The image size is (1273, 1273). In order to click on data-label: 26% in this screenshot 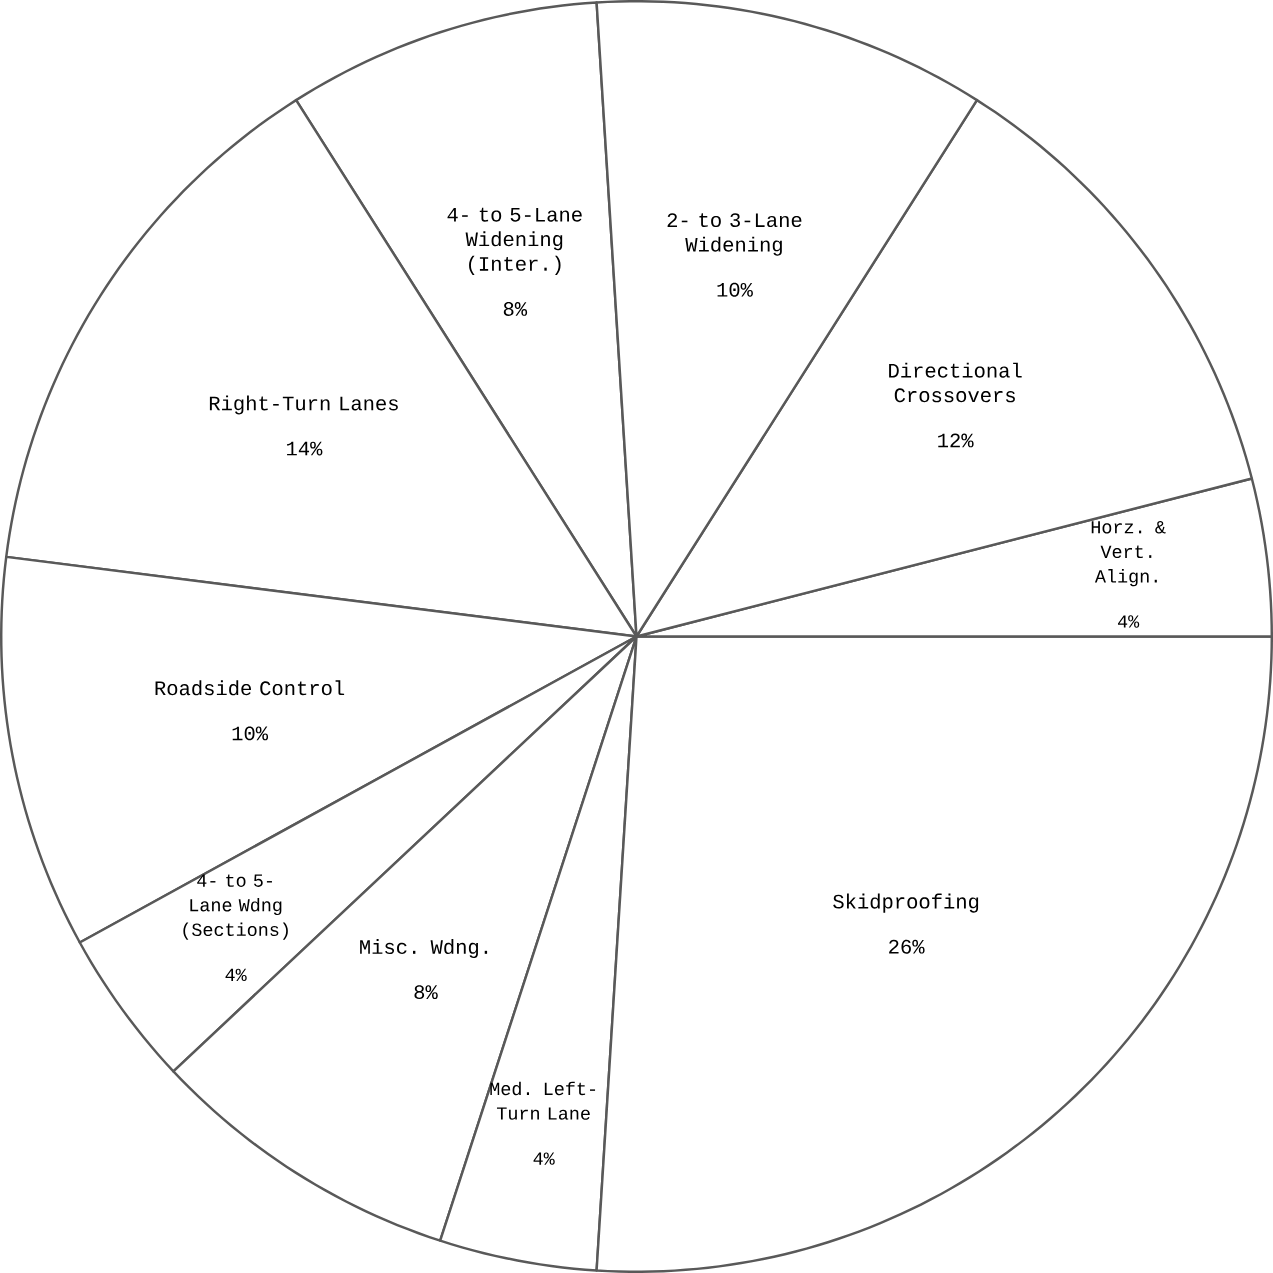, I will do `click(907, 946)`.